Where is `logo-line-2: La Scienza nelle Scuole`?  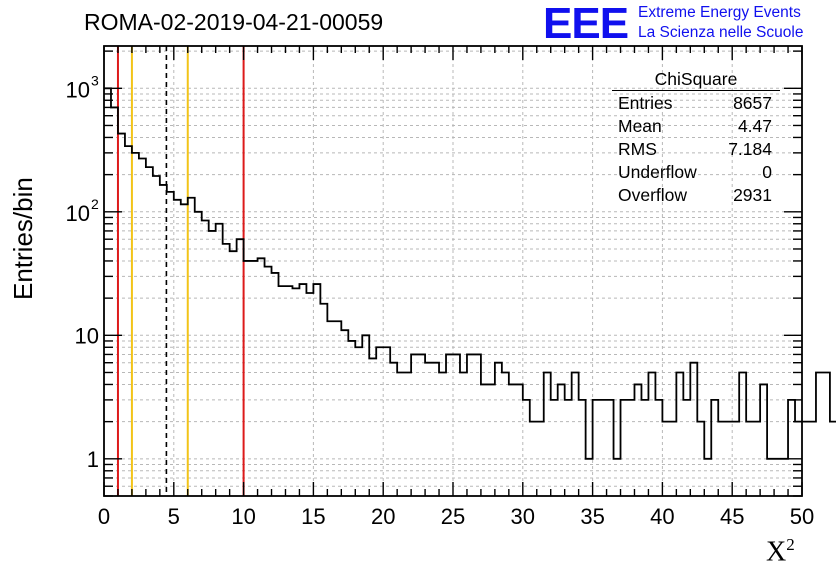
logo-line-2: La Scienza nelle Scuole is located at coordinates (721, 32).